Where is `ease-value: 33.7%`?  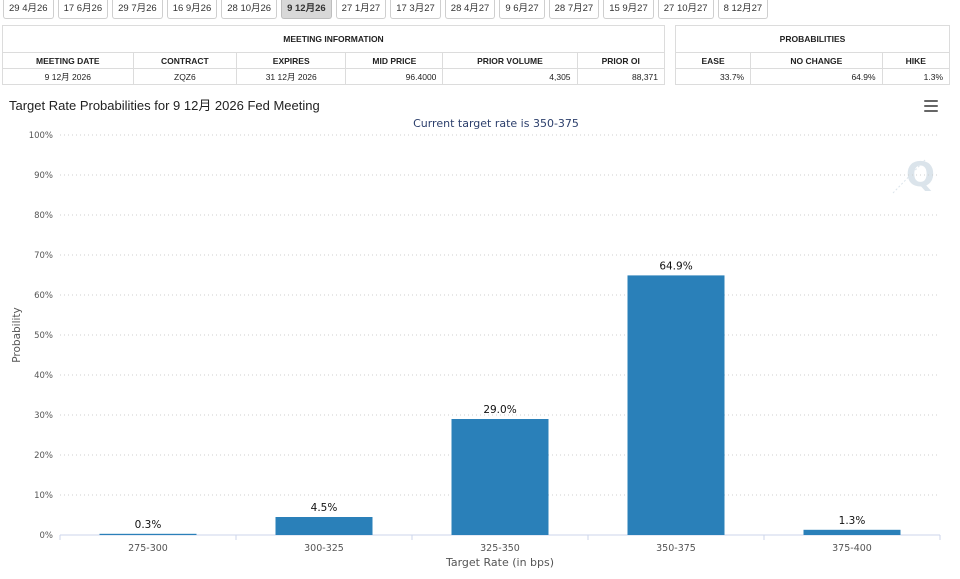 ease-value: 33.7% is located at coordinates (713, 76).